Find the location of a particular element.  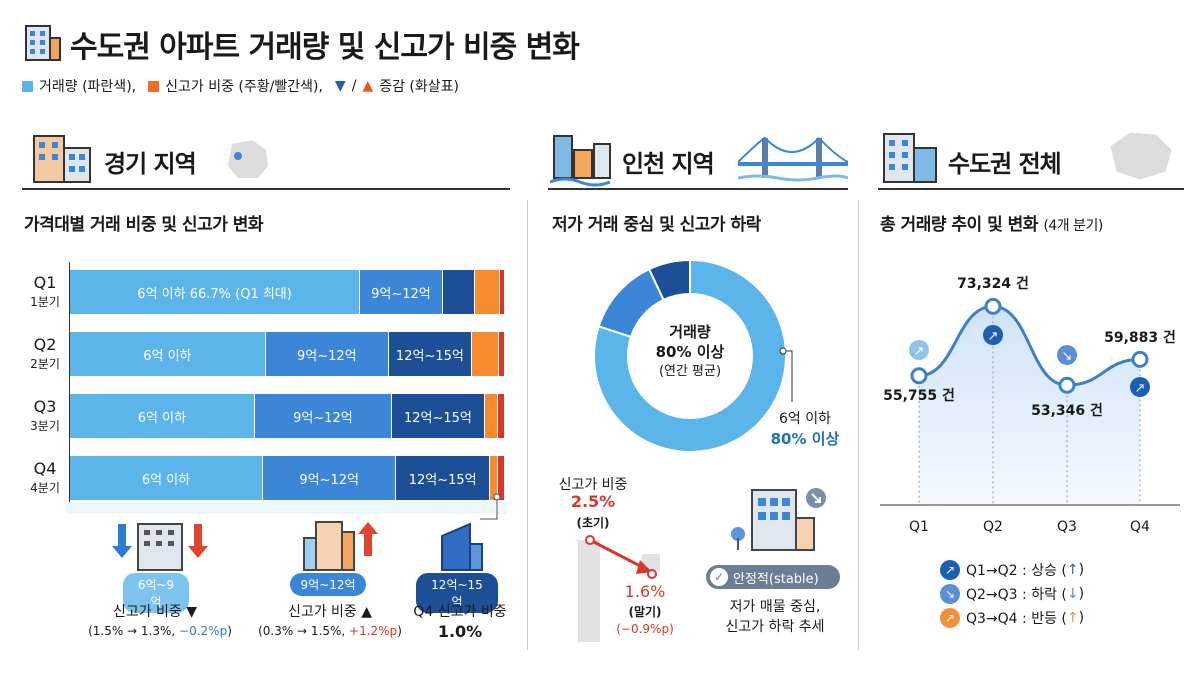

donut-center-note: (연간 평균) is located at coordinates (690, 371).